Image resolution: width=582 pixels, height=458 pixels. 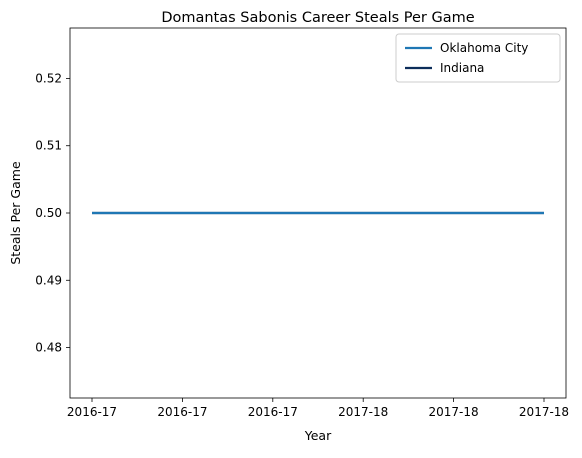 What do you see at coordinates (15, 213) in the screenshot?
I see `y-axis-label: Steals Per Game` at bounding box center [15, 213].